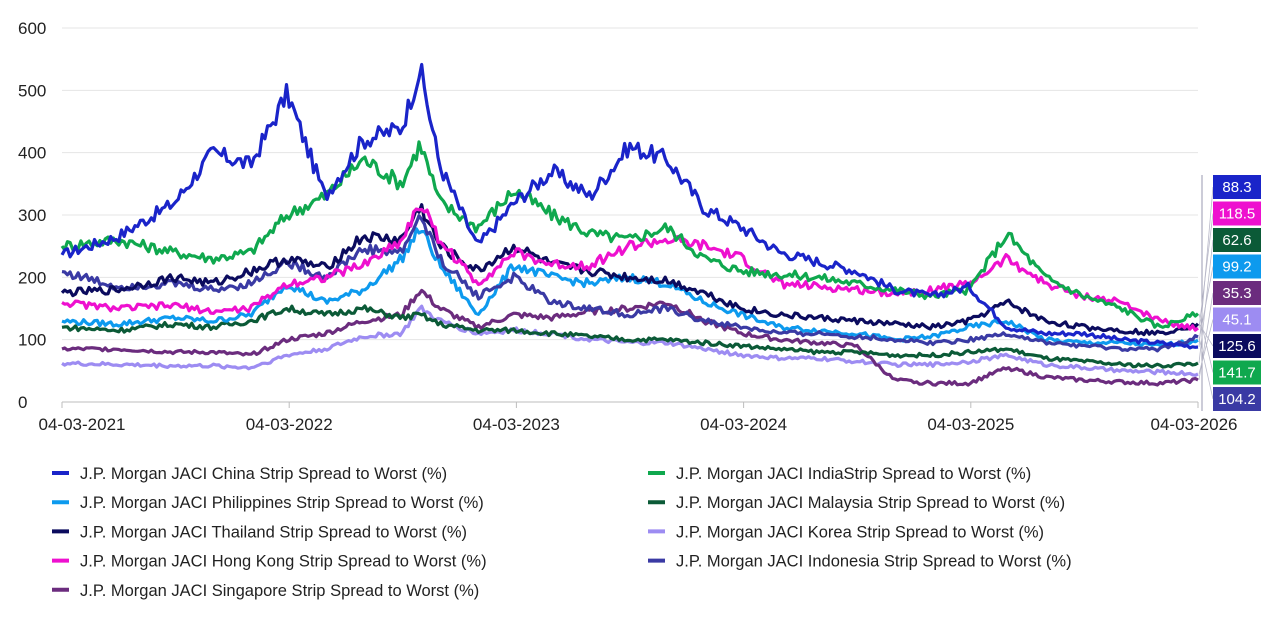 Image resolution: width=1280 pixels, height=629 pixels. I want to click on end-value-label: 125.6, so click(1237, 346).